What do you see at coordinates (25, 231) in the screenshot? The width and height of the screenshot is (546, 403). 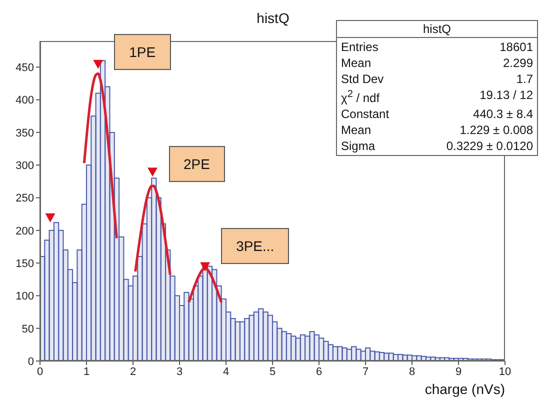 I see `y-tick-label: 200` at bounding box center [25, 231].